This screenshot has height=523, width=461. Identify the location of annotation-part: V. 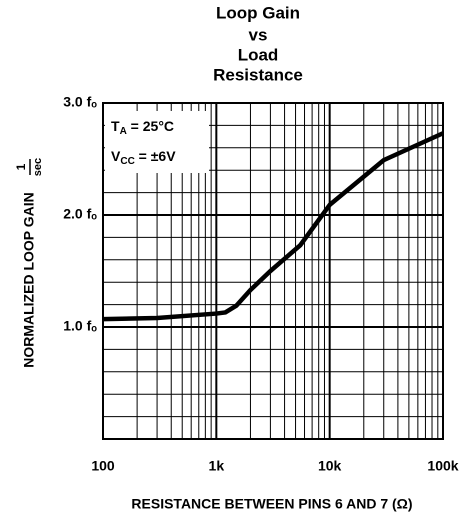
(116, 156).